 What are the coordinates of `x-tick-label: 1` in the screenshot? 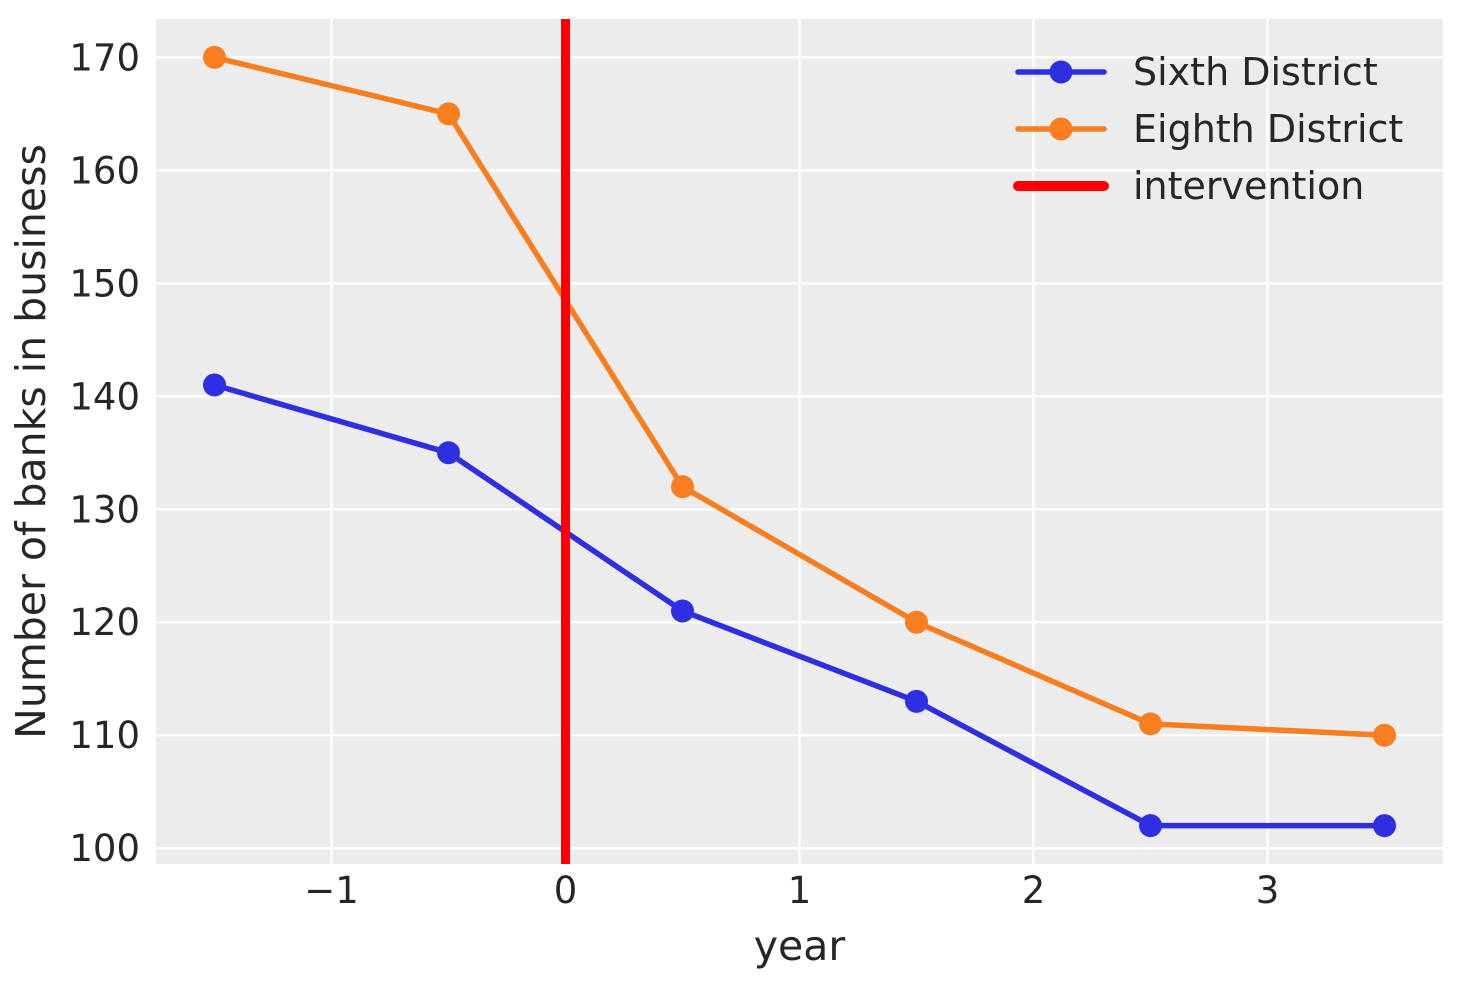 It's located at (800, 890).